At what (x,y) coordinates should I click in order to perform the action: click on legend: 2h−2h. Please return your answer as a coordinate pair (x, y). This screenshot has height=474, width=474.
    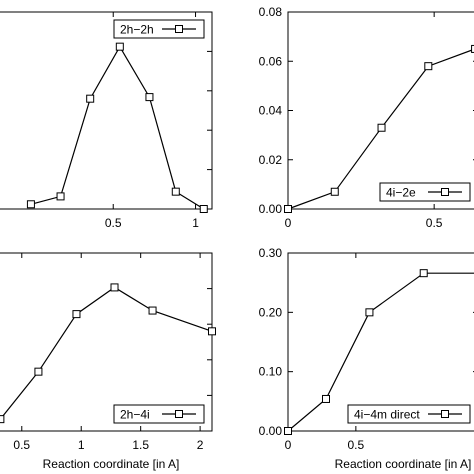
    Looking at the image, I should click on (159, 29).